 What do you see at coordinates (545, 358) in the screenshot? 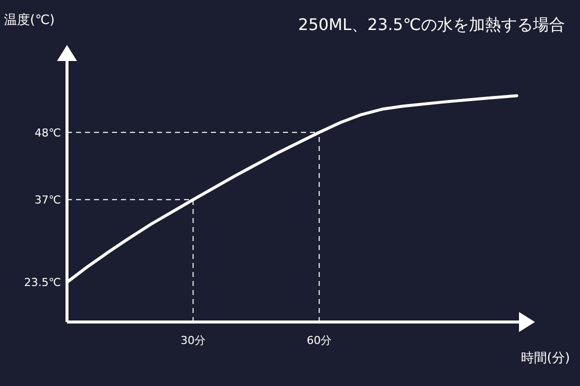
I see `xlabel: 時間(分)` at bounding box center [545, 358].